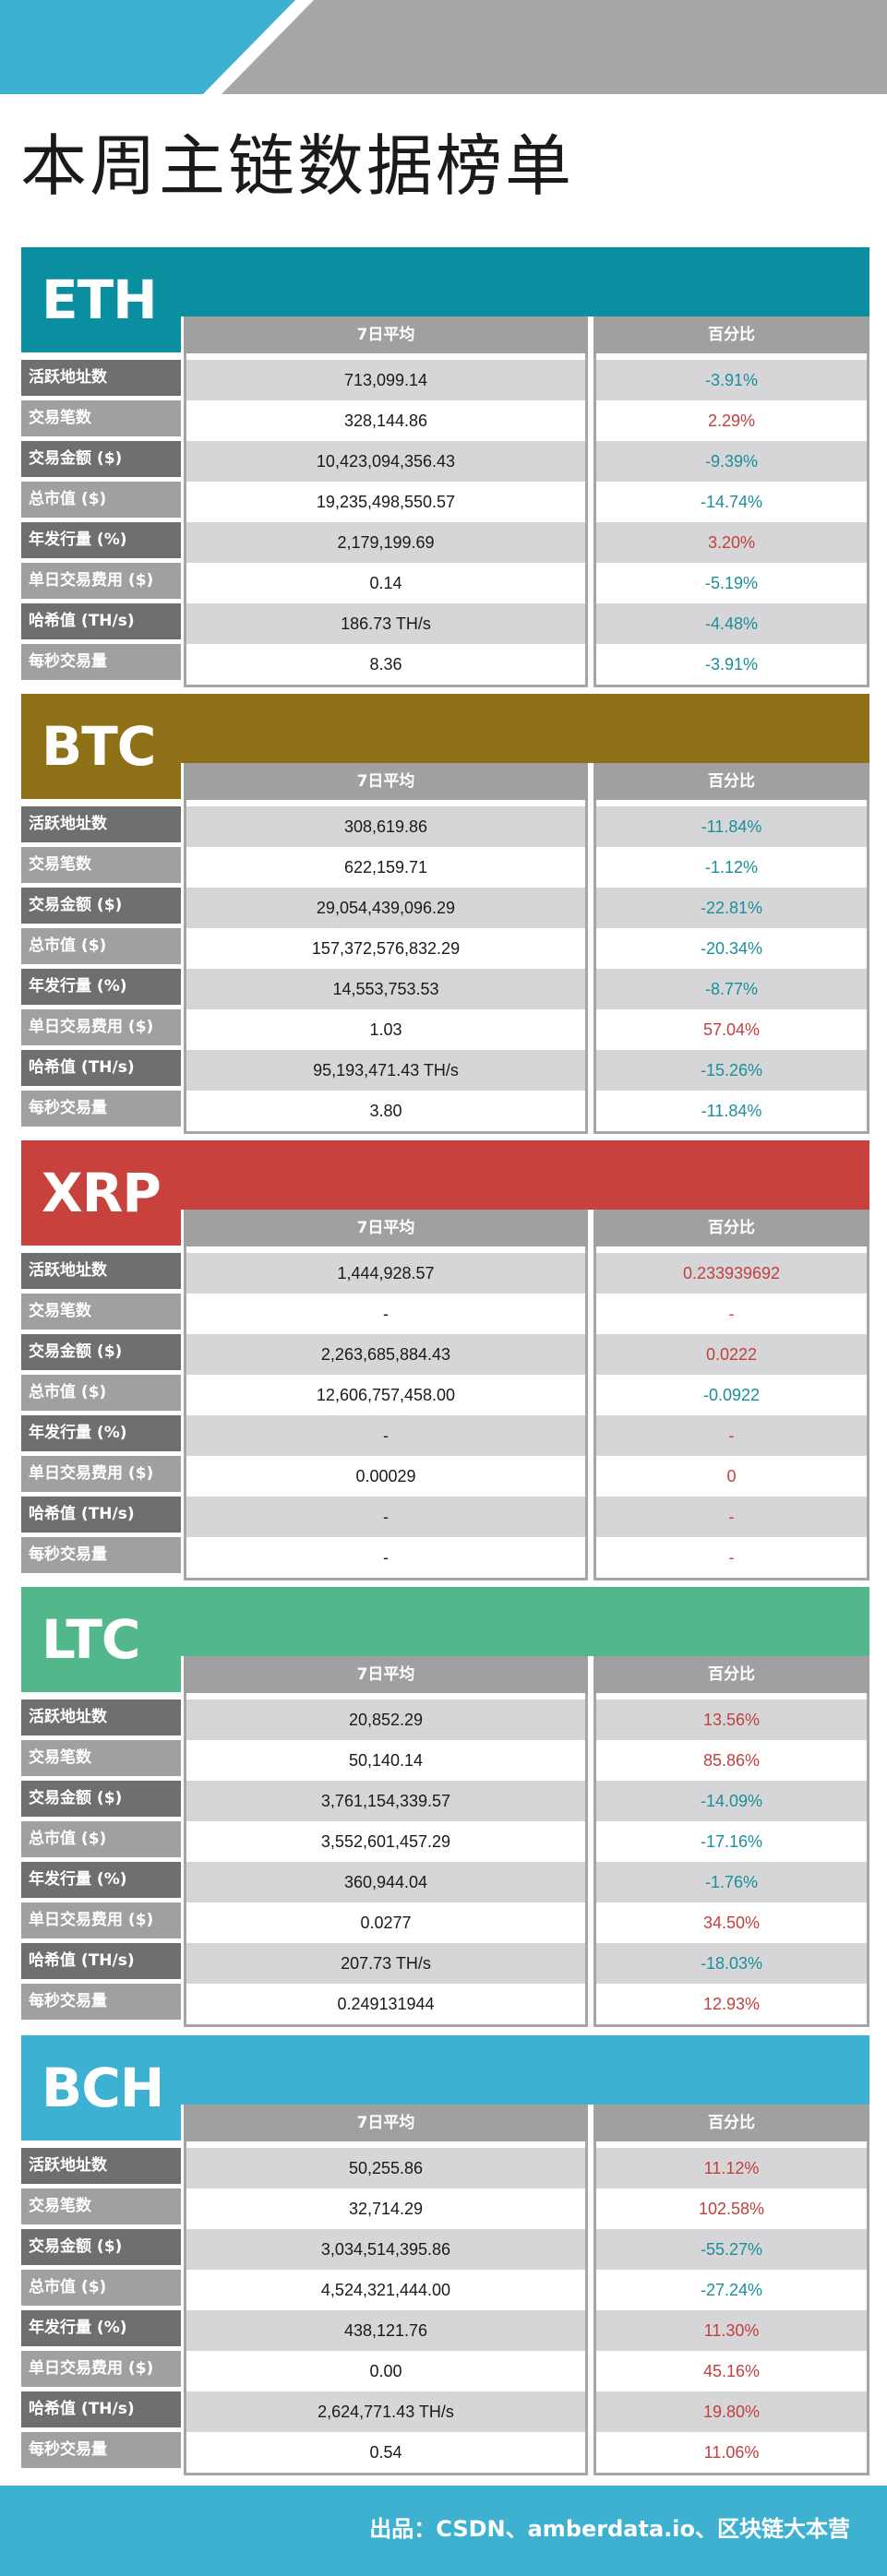  Describe the element at coordinates (386, 1314) in the screenshot. I see `avg-cell: -` at that location.